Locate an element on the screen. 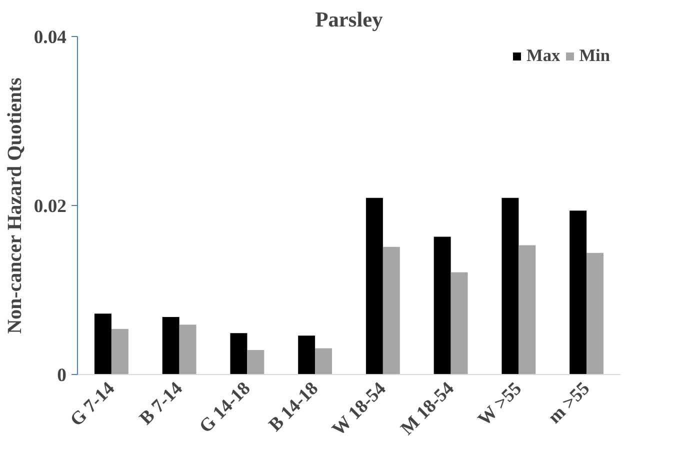 The image size is (685, 460). legend-label: Min is located at coordinates (594, 56).